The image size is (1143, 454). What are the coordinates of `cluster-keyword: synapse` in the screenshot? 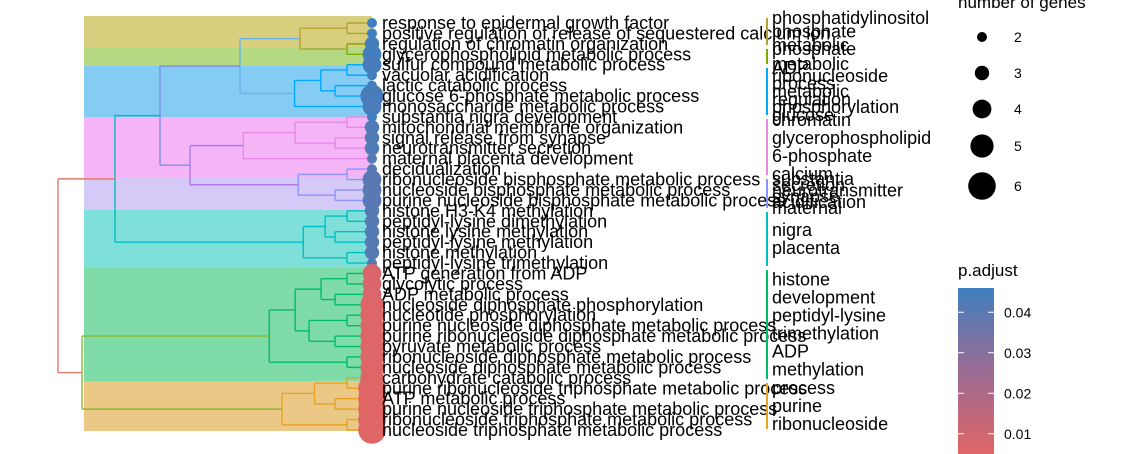 It's located at (805, 196).